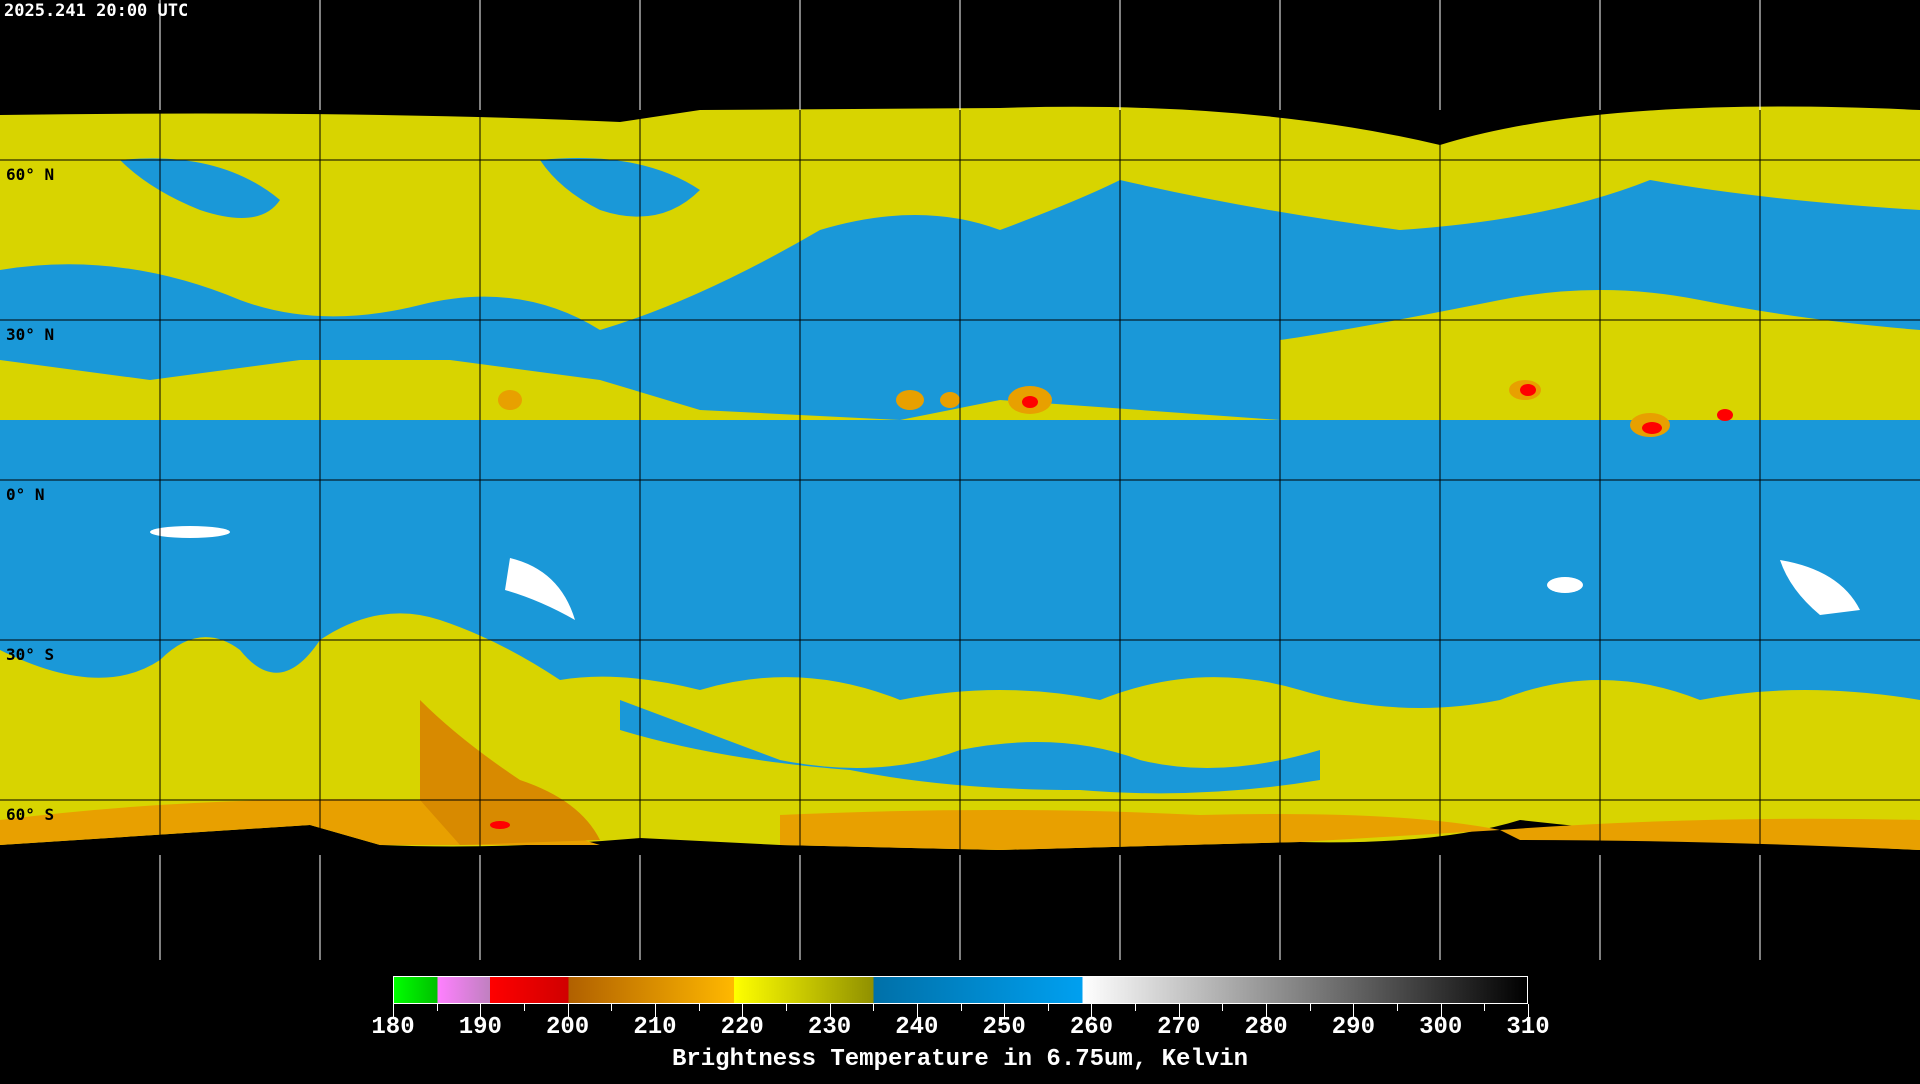 This screenshot has height=1084, width=1920. Describe the element at coordinates (30, 174) in the screenshot. I see `lat-label-60n: 60° N` at that location.